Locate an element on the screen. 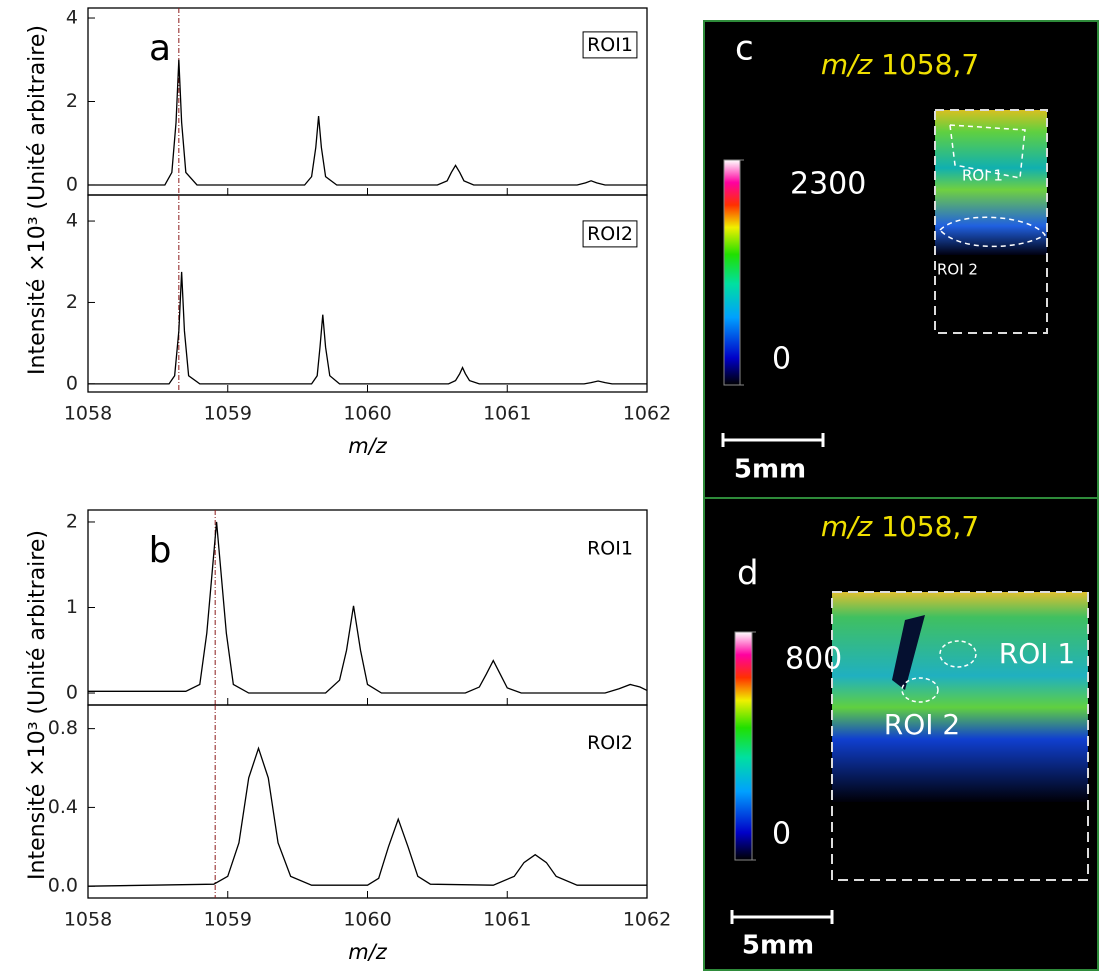 Image resolution: width=1099 pixels, height=975 pixels. panel-label: a is located at coordinates (160, 48).